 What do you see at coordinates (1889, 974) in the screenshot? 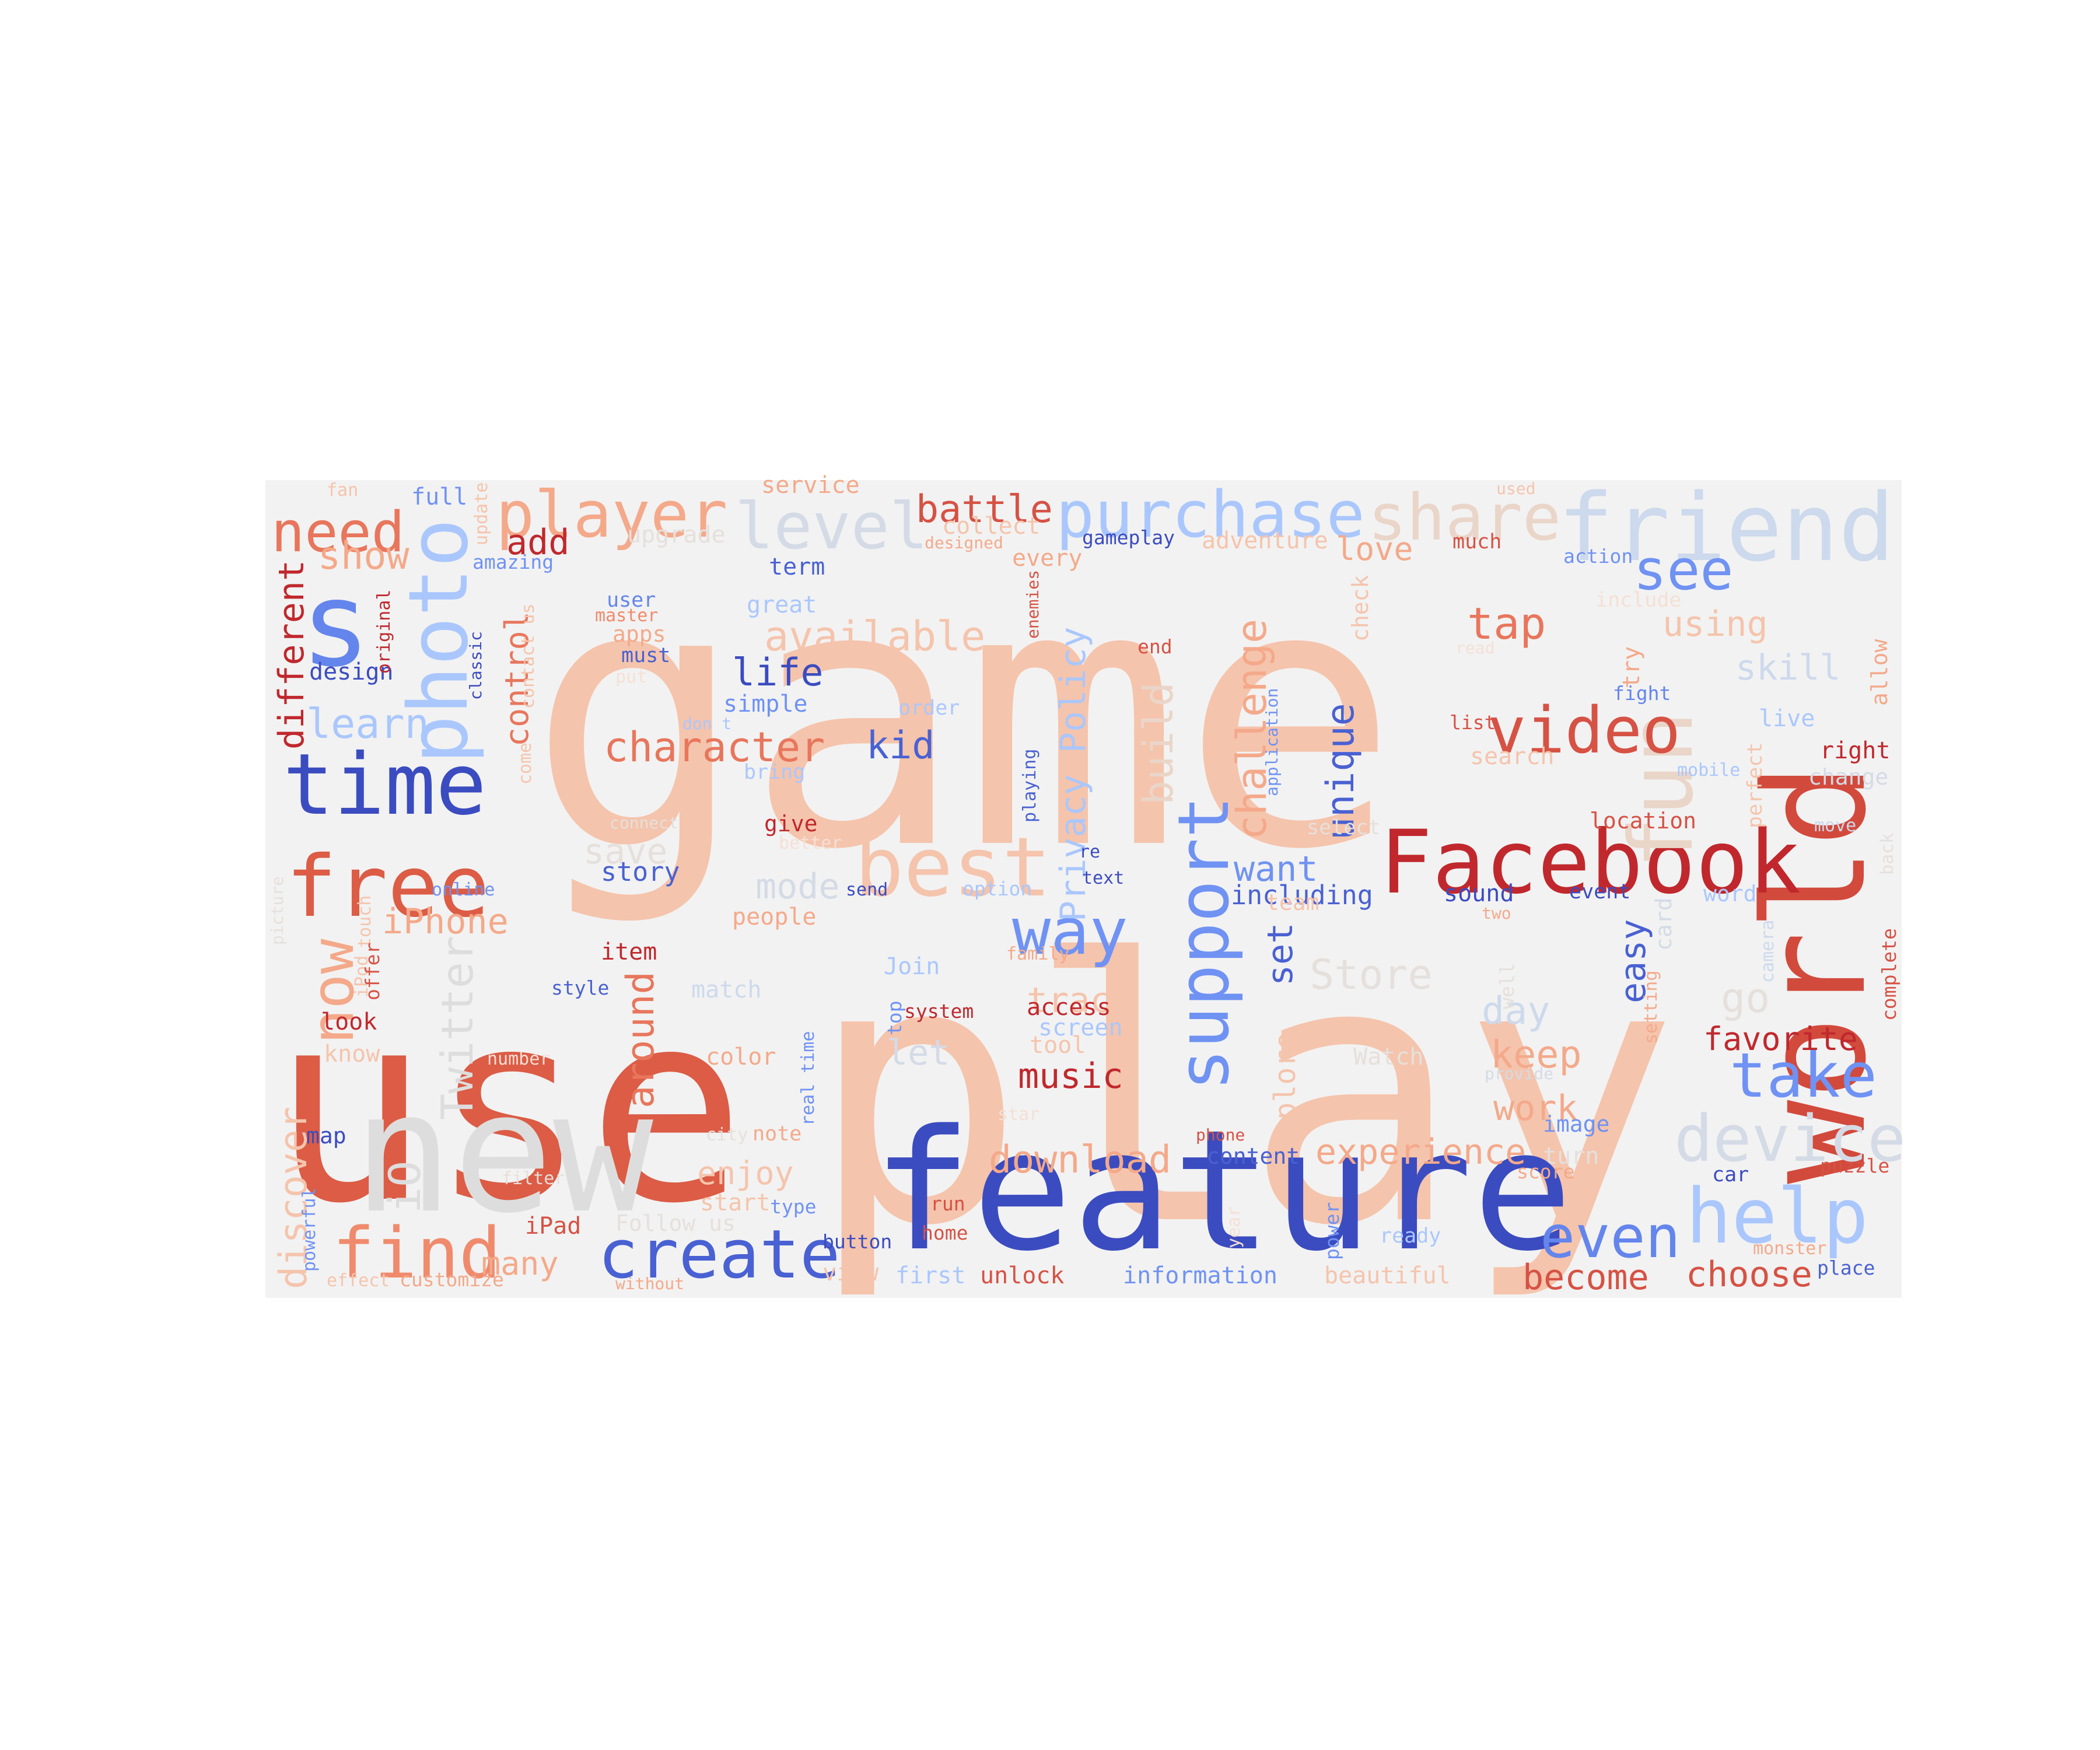
I see `word-complete: complete` at bounding box center [1889, 974].